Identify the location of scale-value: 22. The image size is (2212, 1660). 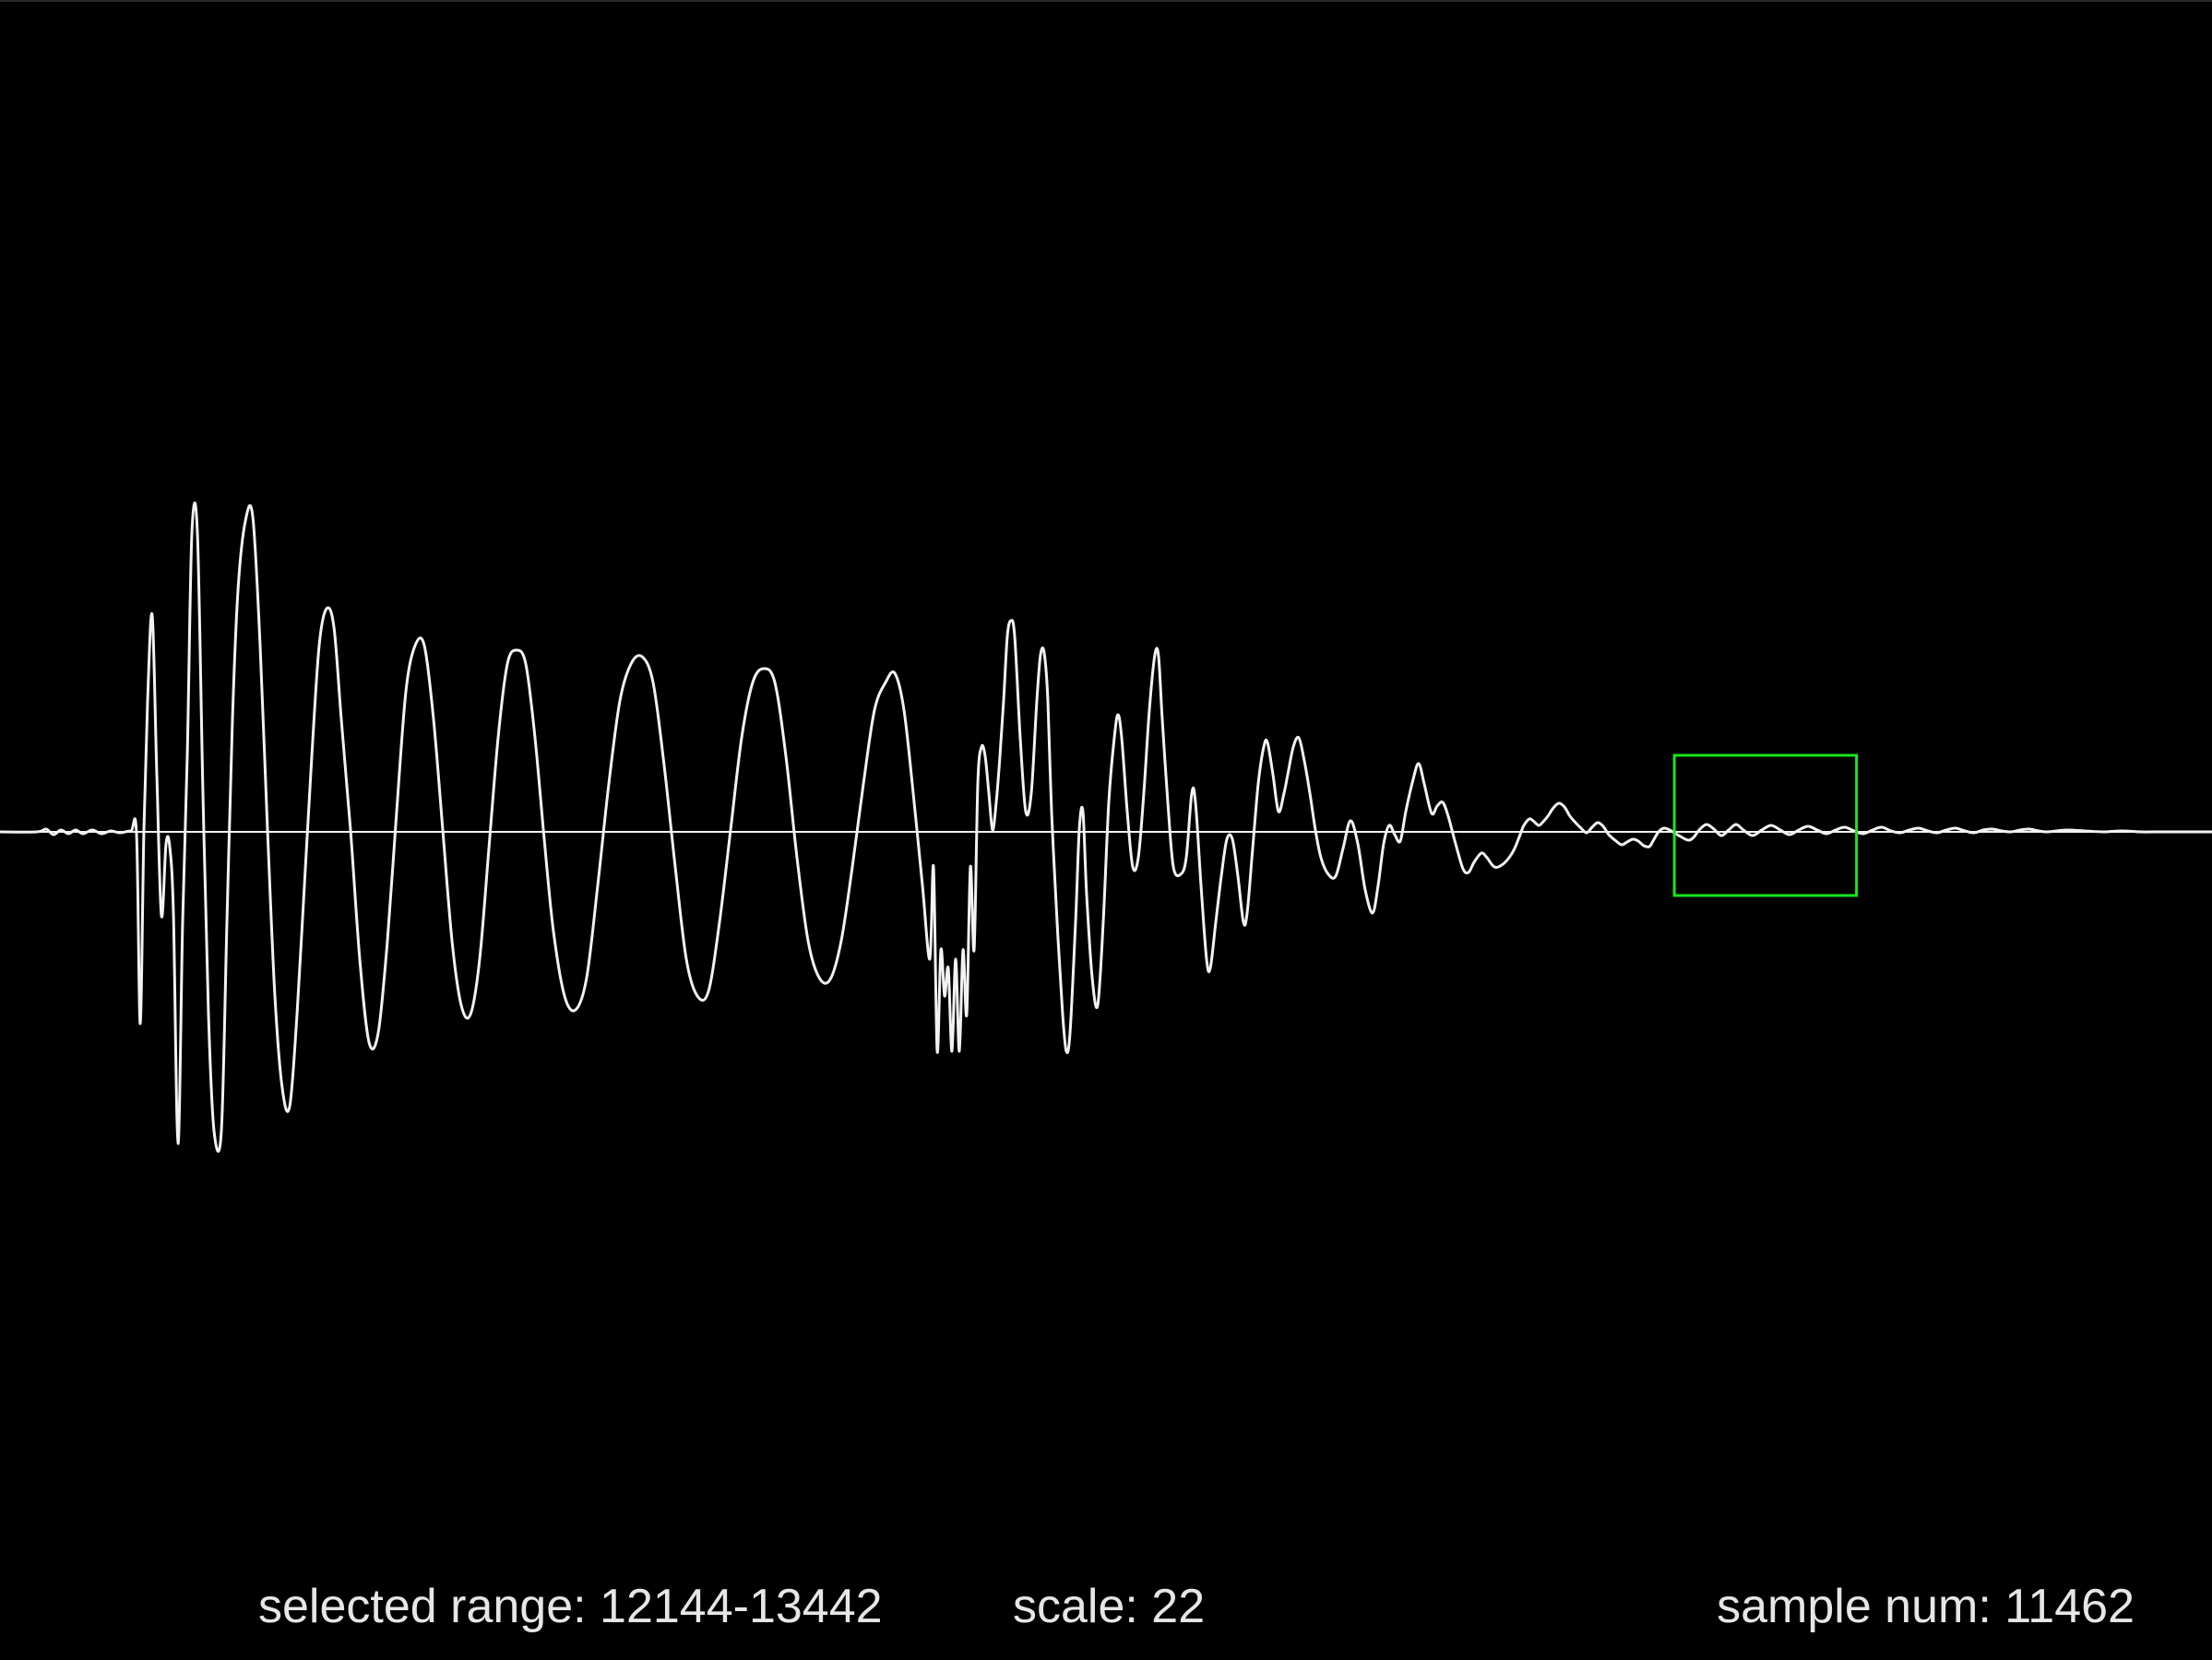
(1178, 1606).